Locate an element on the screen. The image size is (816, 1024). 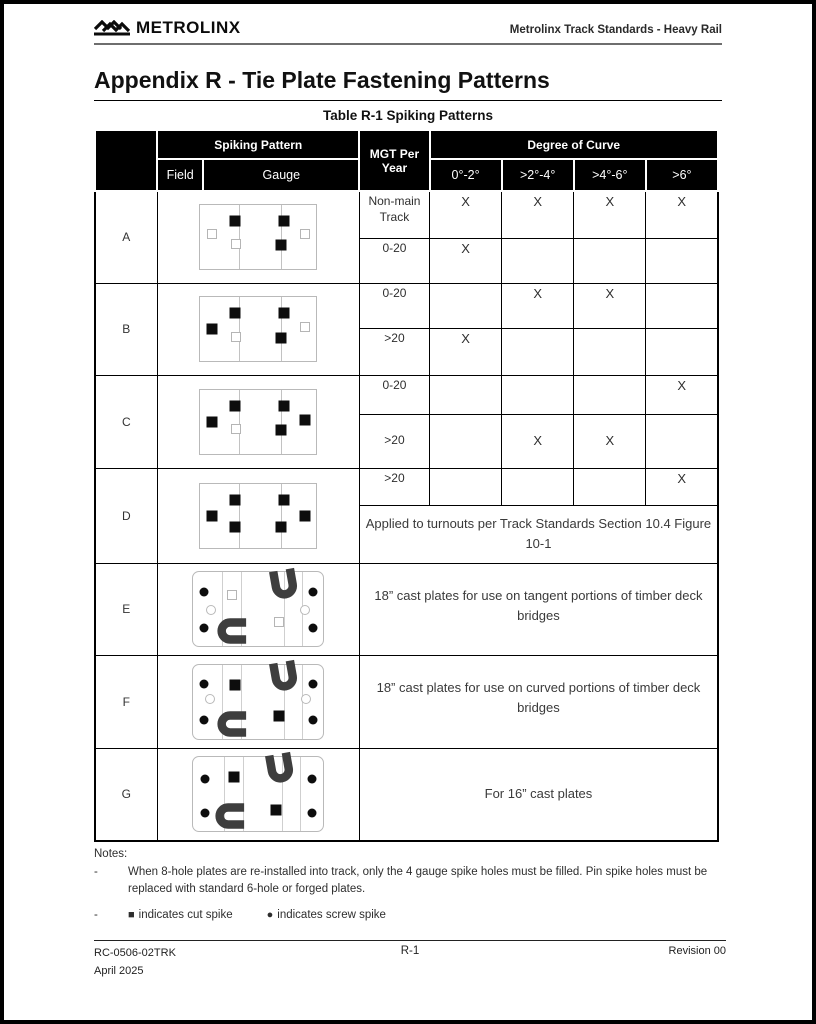
footer-doc-number: RC-0506-02TRK is located at coordinates (135, 953).